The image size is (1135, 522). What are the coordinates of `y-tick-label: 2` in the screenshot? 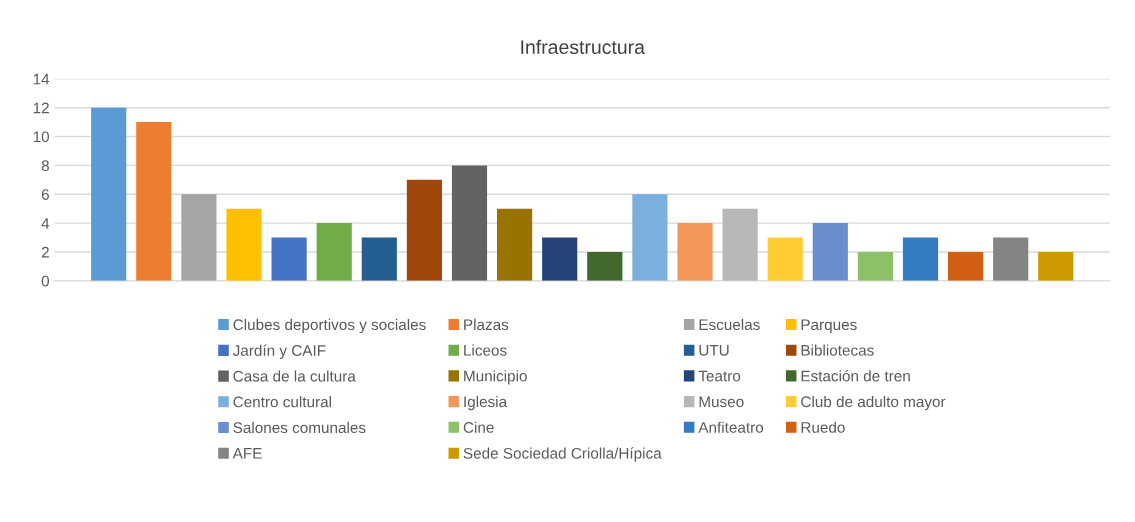 It's located at (45, 252).